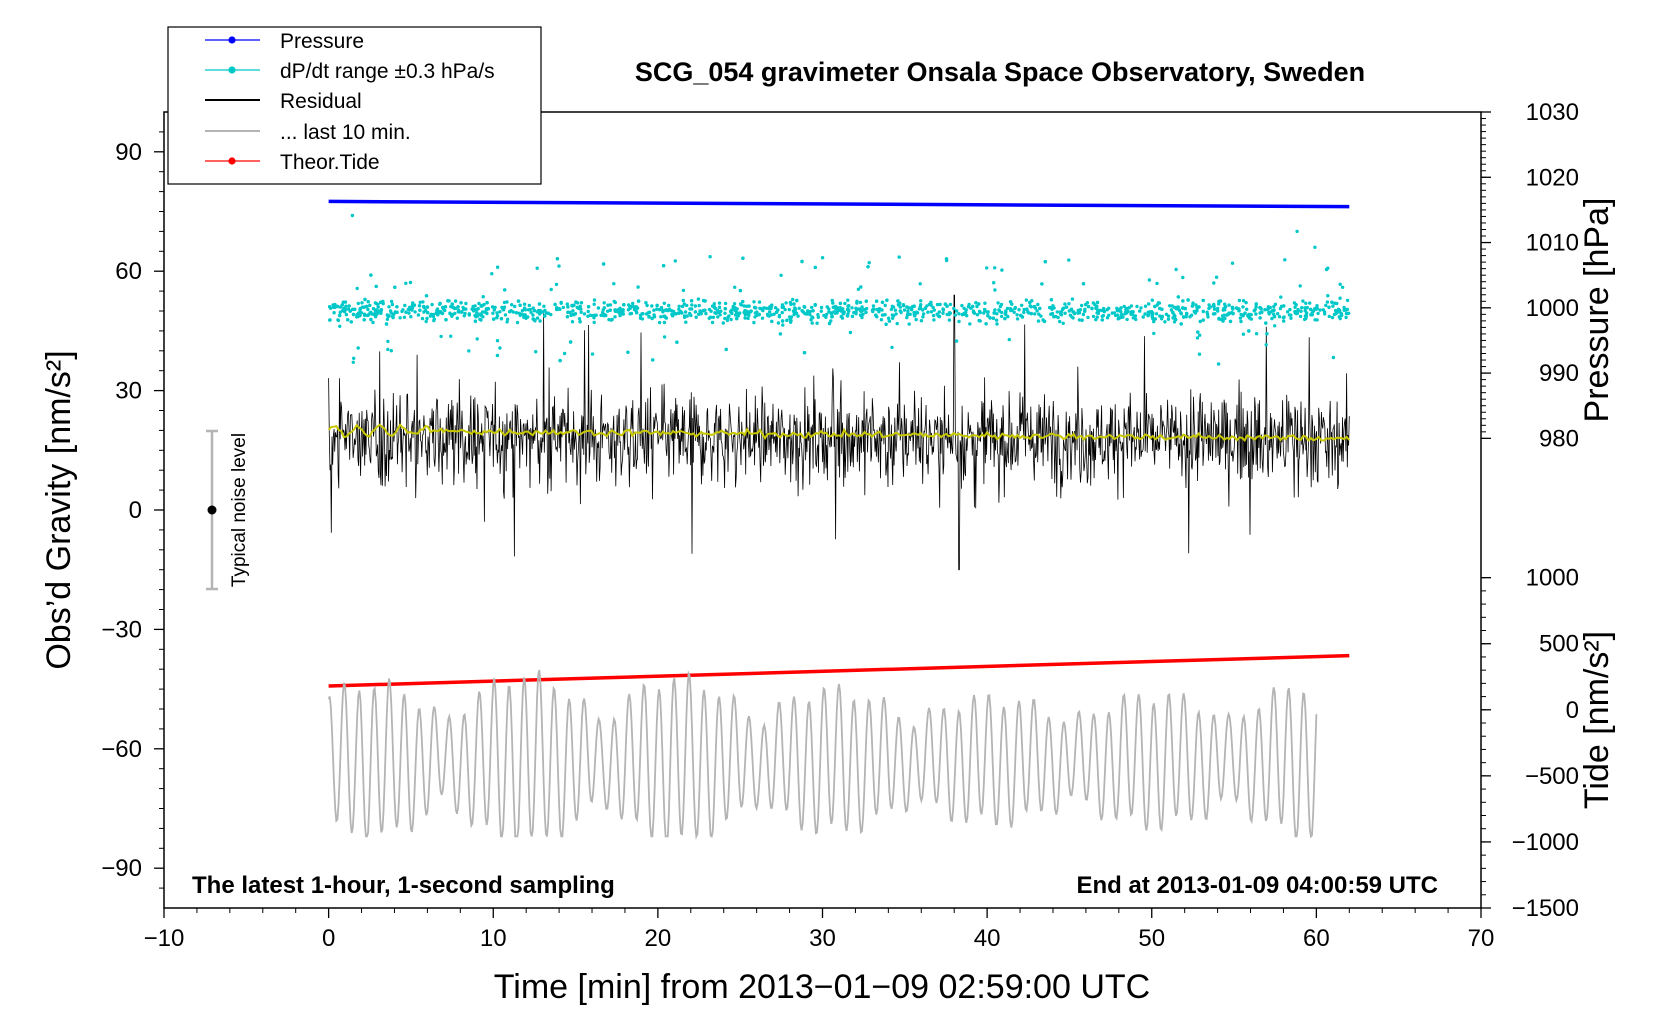 Image resolution: width=1660 pixels, height=1020 pixels. Describe the element at coordinates (135, 510) in the screenshot. I see `y-left-tick-label: 0` at that location.